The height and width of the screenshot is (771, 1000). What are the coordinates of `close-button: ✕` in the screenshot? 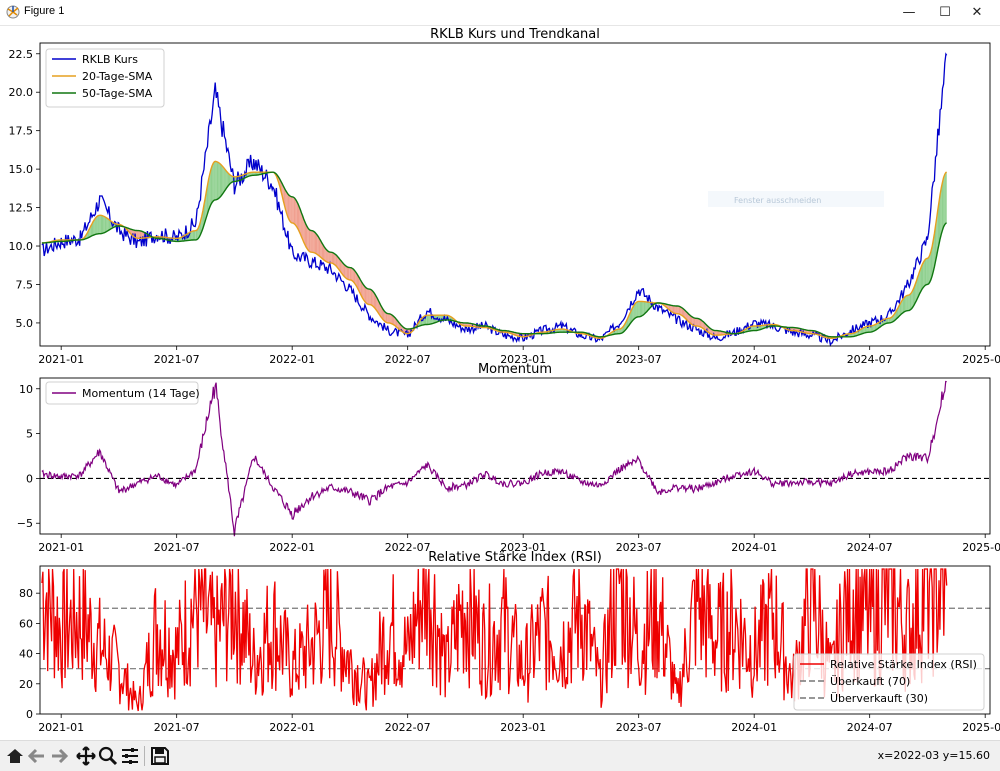 It's located at (977, 12).